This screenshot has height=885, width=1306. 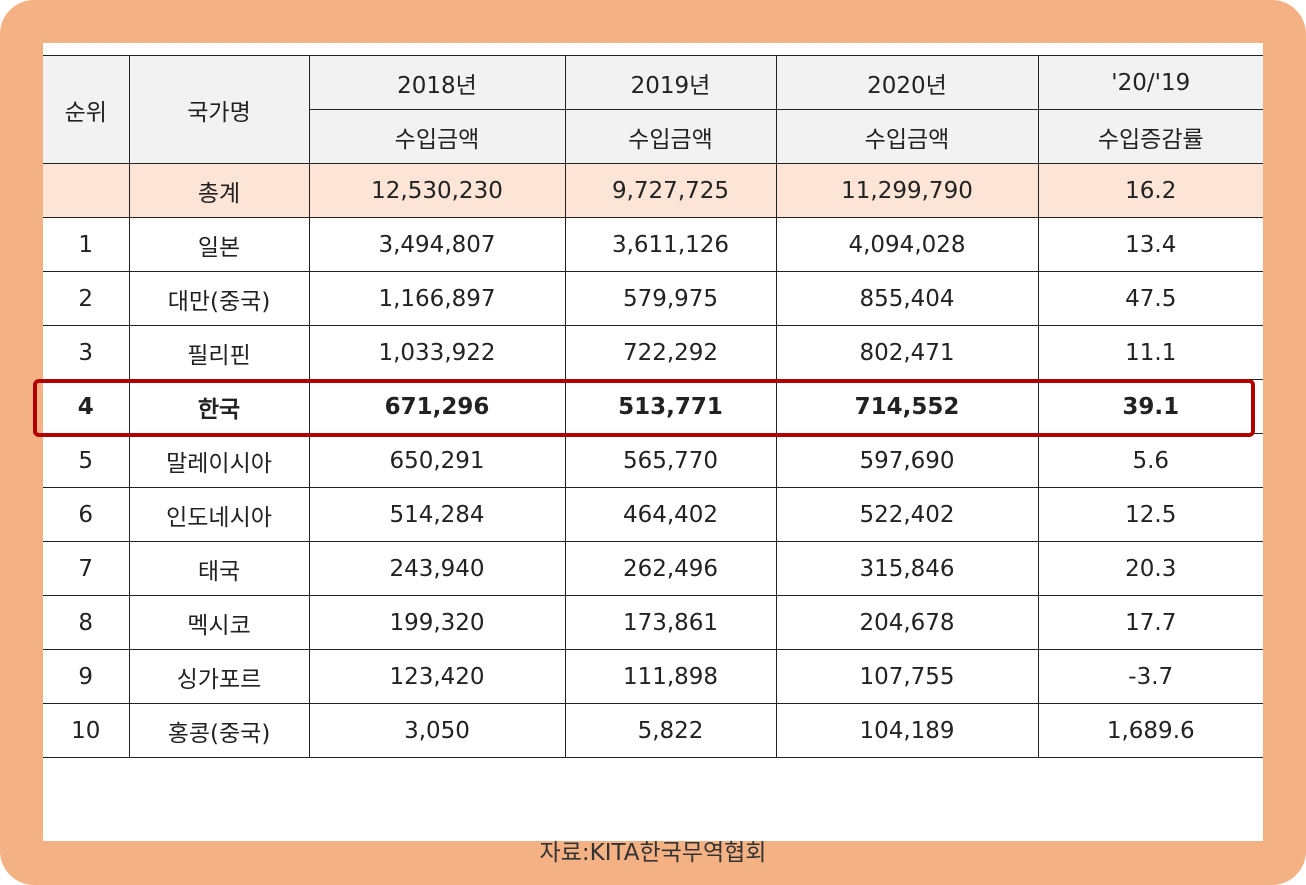 I want to click on rate-cell: 12.5, so click(x=1150, y=514).